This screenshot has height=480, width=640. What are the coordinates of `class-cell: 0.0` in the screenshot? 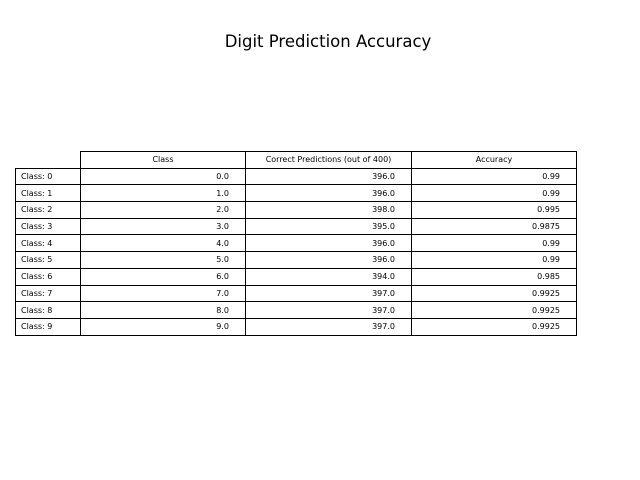 It's located at (163, 176).